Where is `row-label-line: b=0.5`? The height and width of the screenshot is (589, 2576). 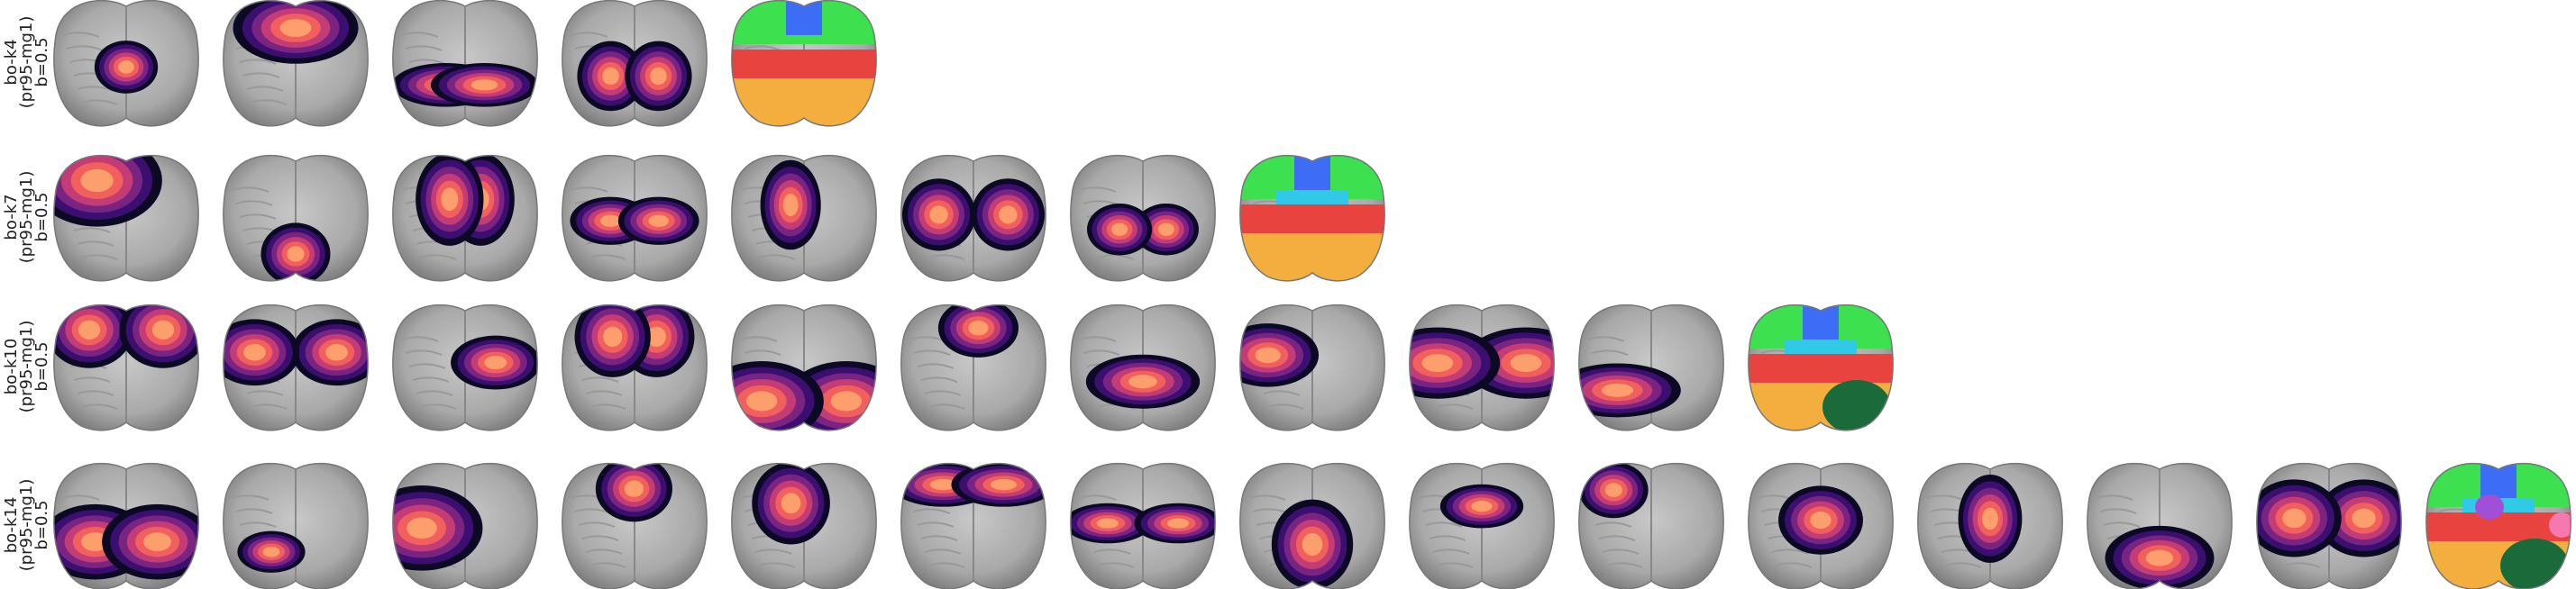 row-label-line: b=0.5 is located at coordinates (41, 524).